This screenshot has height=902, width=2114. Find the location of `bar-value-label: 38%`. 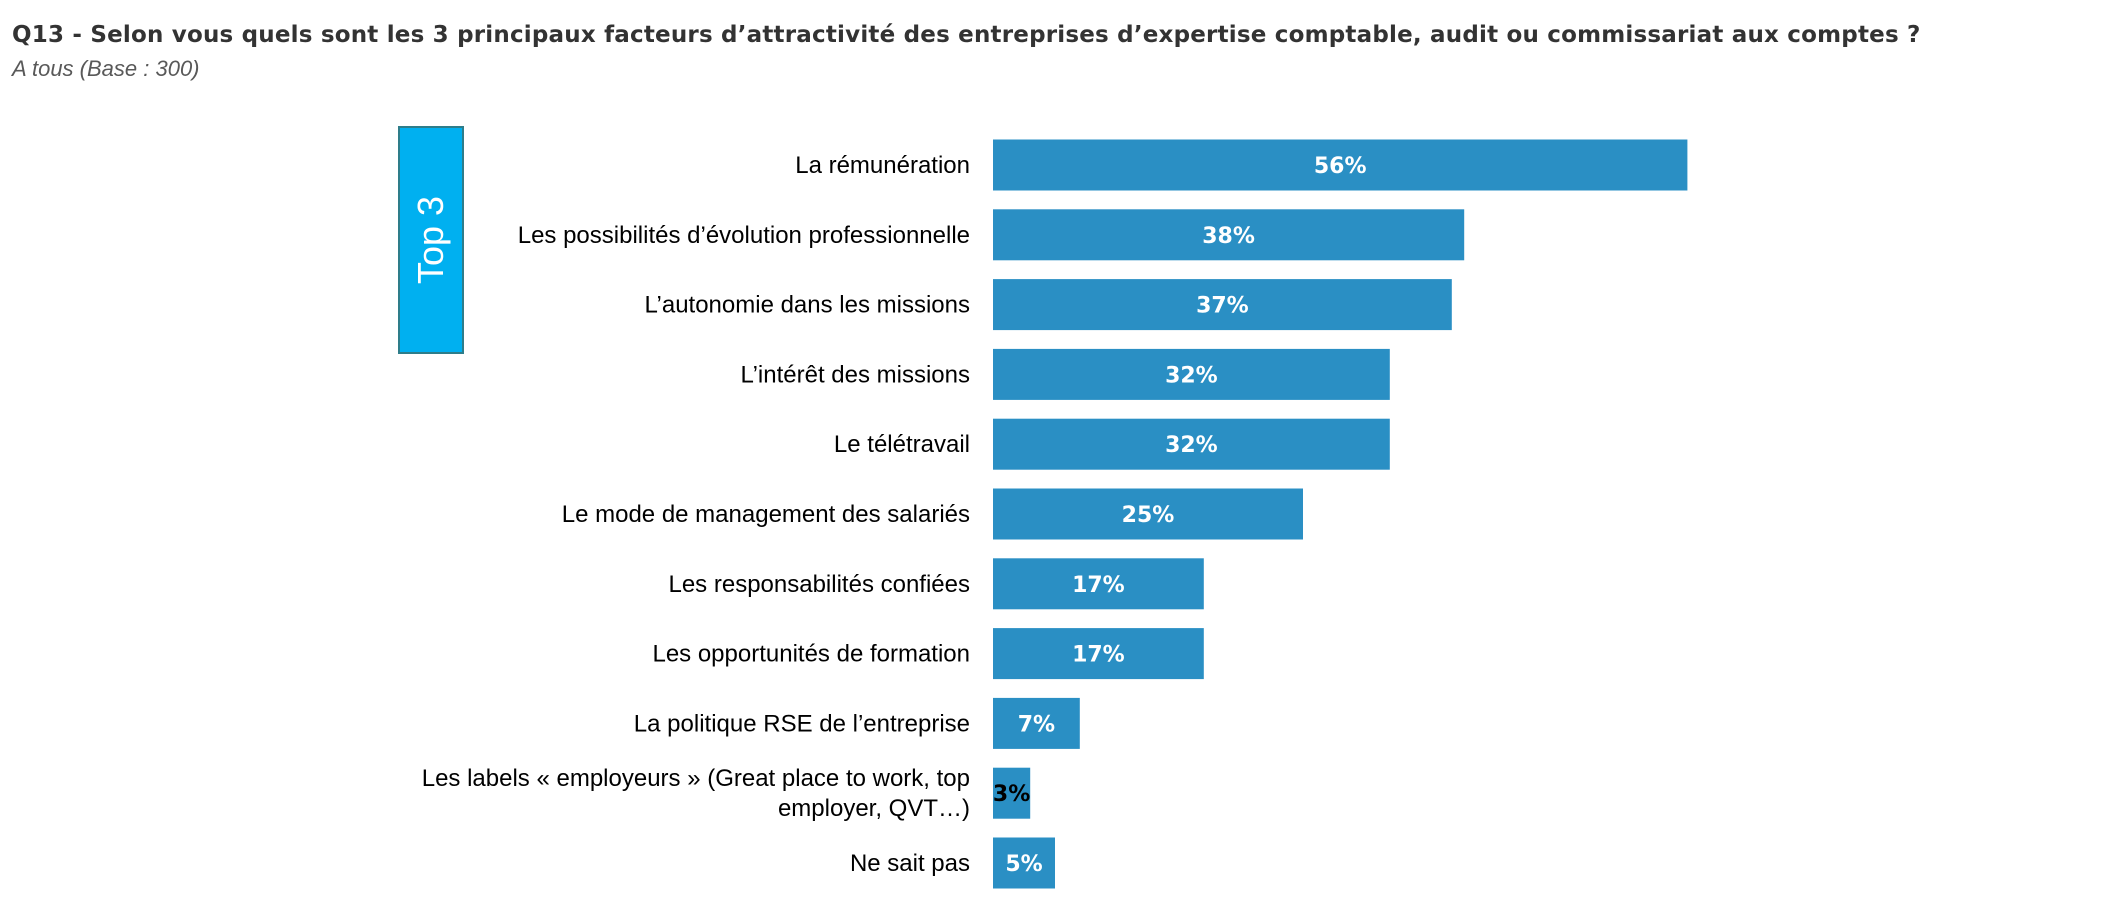

bar-value-label: 38% is located at coordinates (1228, 236).